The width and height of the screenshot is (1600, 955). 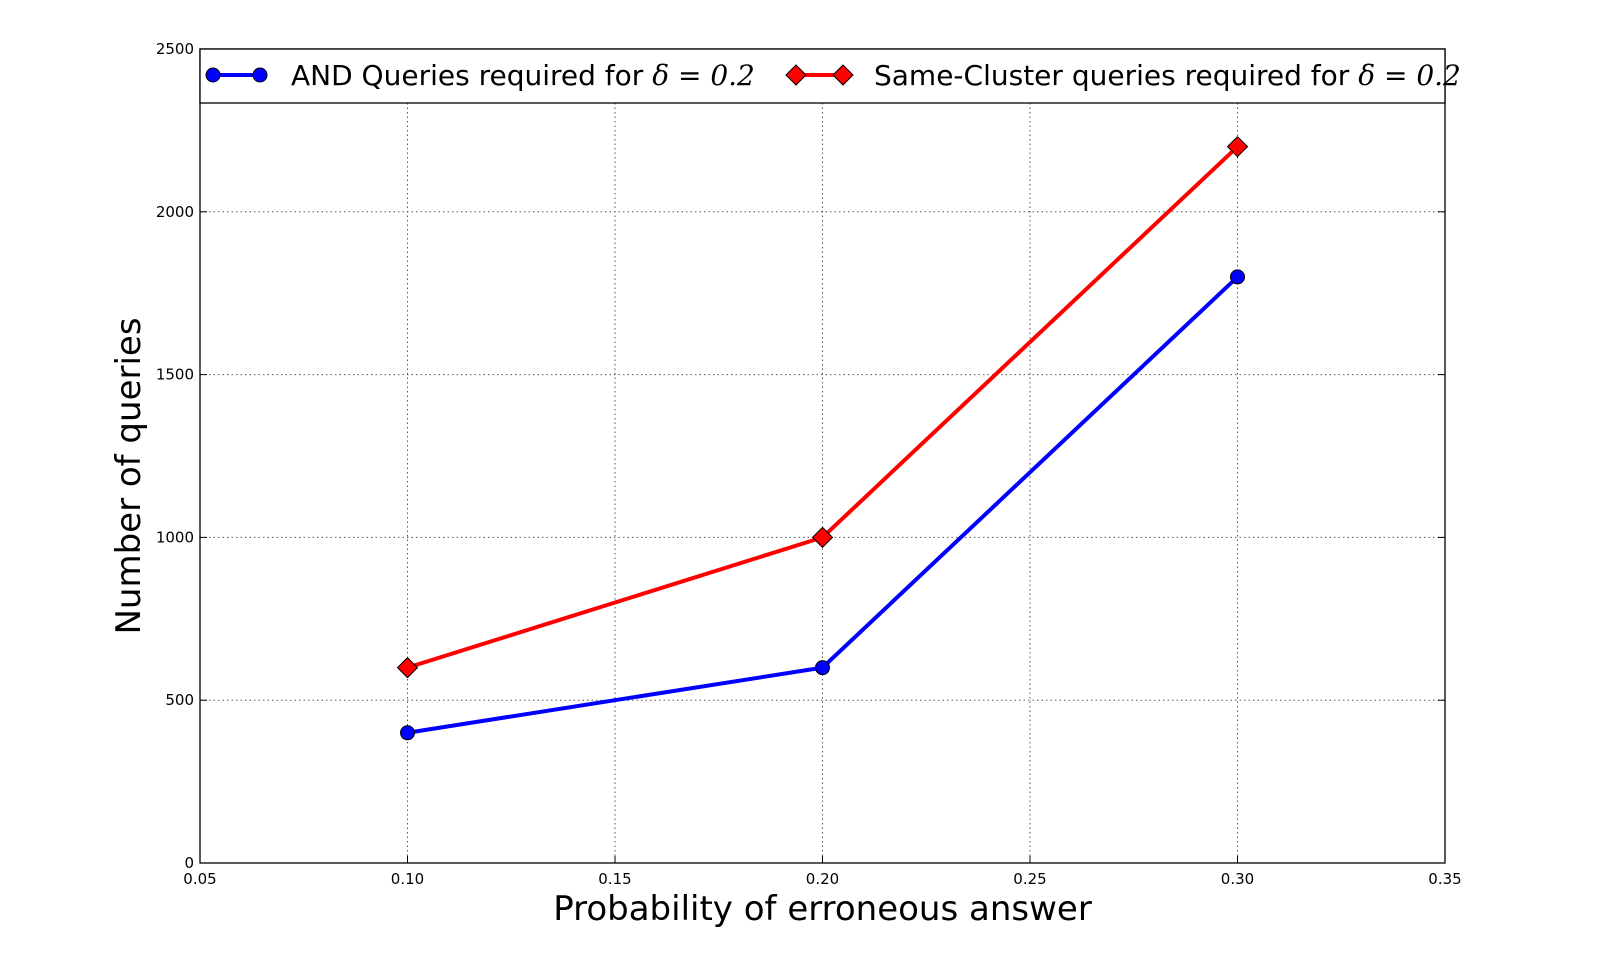 I want to click on y-axis-label: Number of queries, so click(x=129, y=475).